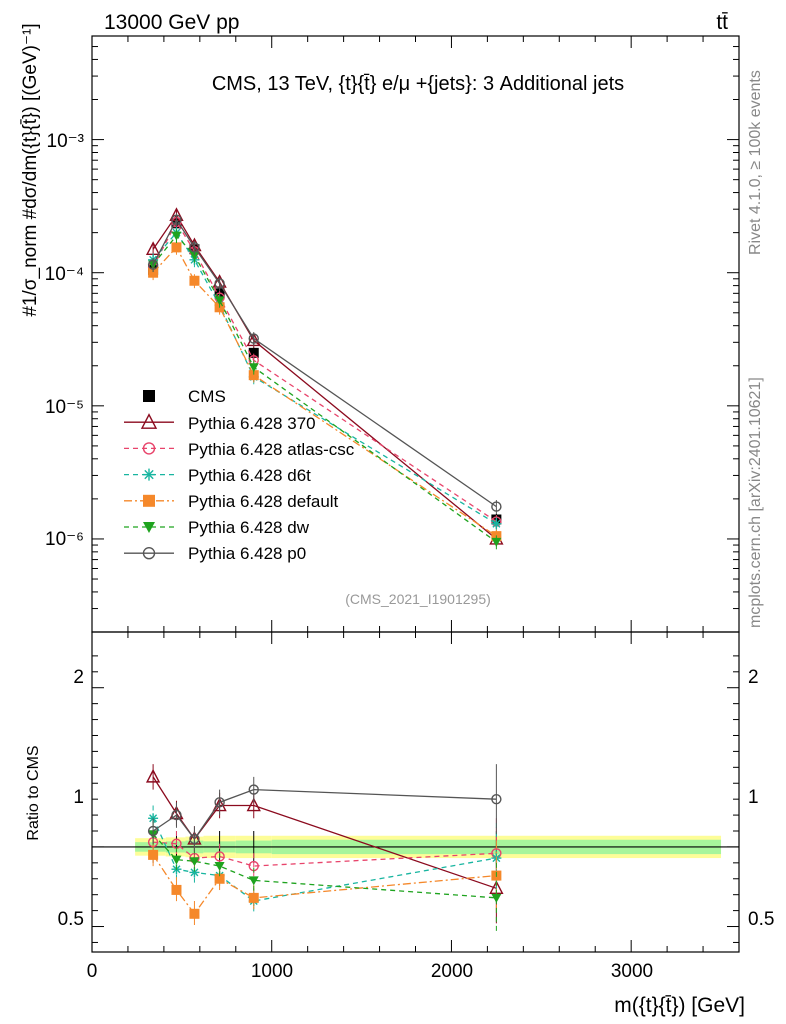 The height and width of the screenshot is (1024, 786). I want to click on y-tick-label-1e-5: 10⁻⁵, so click(64, 407).